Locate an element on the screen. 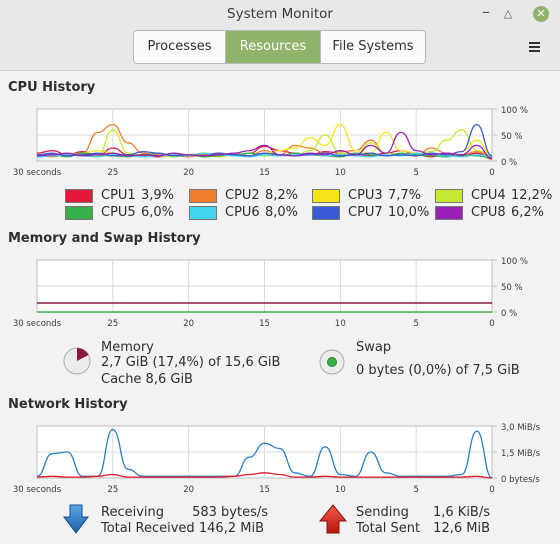 This screenshot has height=544, width=560. cpu-legend-value-3: 7,7% is located at coordinates (405, 195).